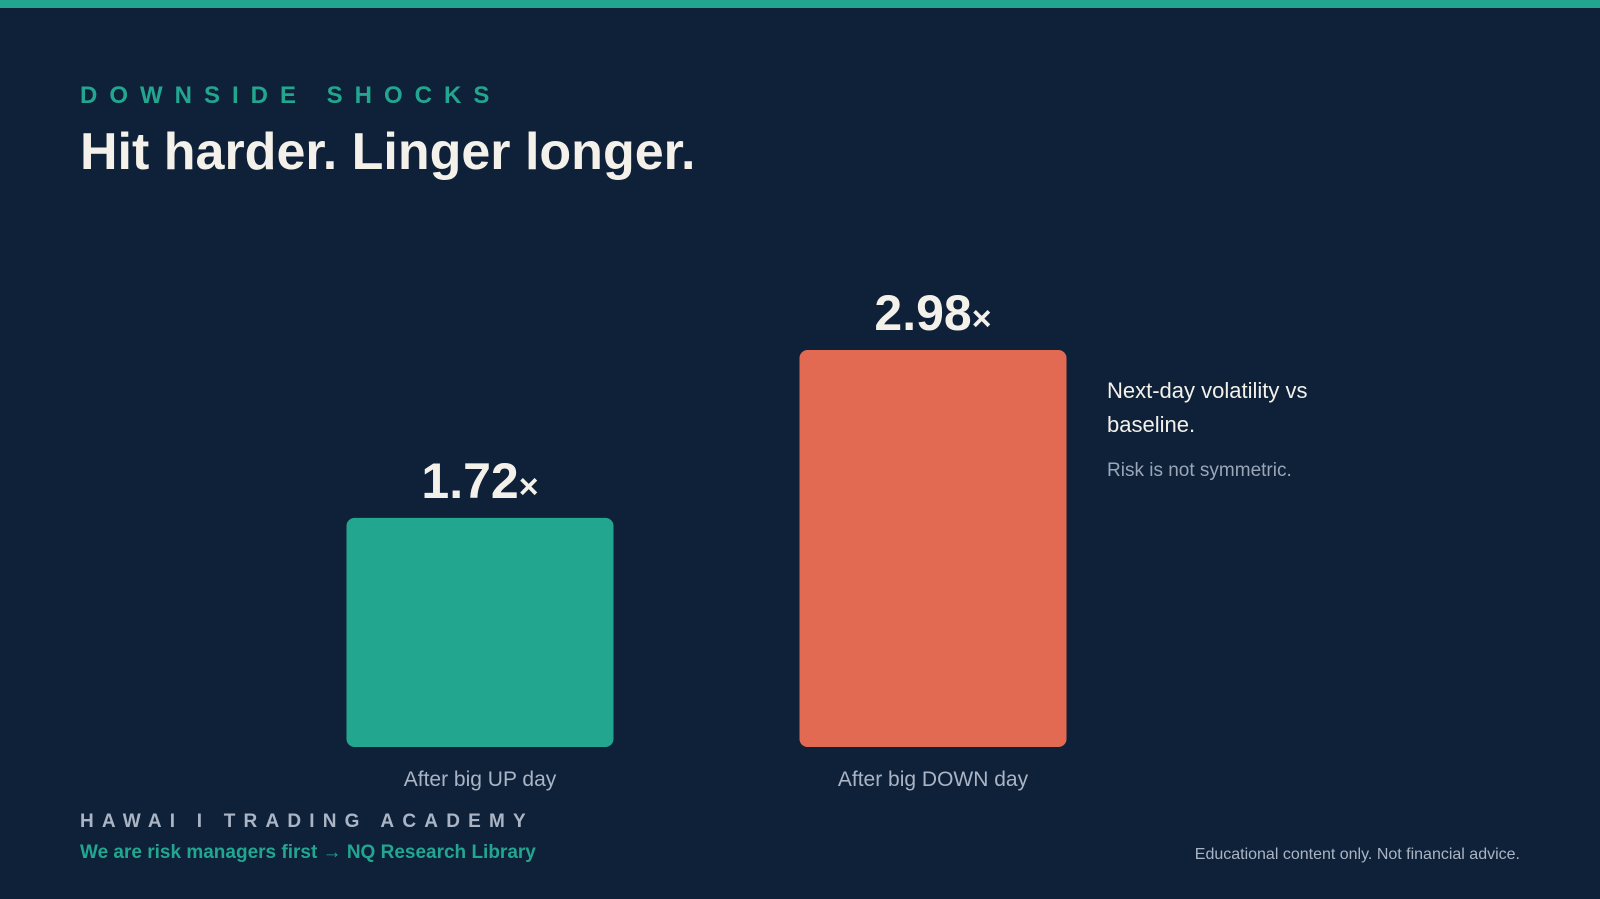  I want to click on bar-down-day, so click(933, 548).